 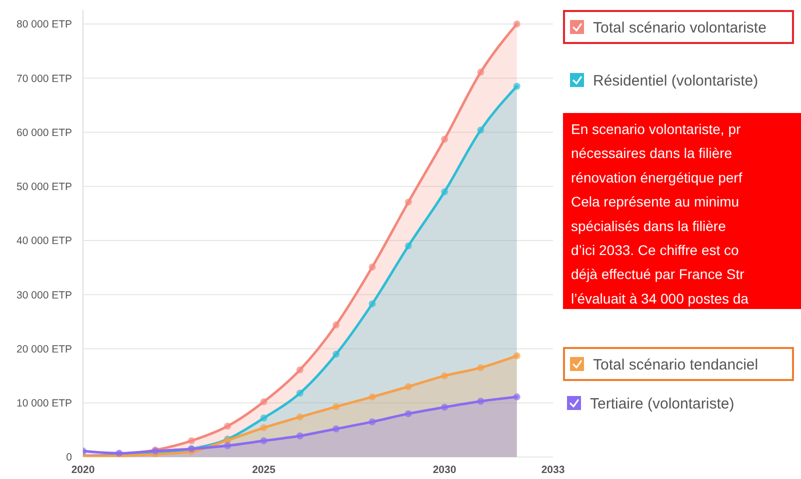 I want to click on x-tick-label: 2020, so click(x=83, y=470).